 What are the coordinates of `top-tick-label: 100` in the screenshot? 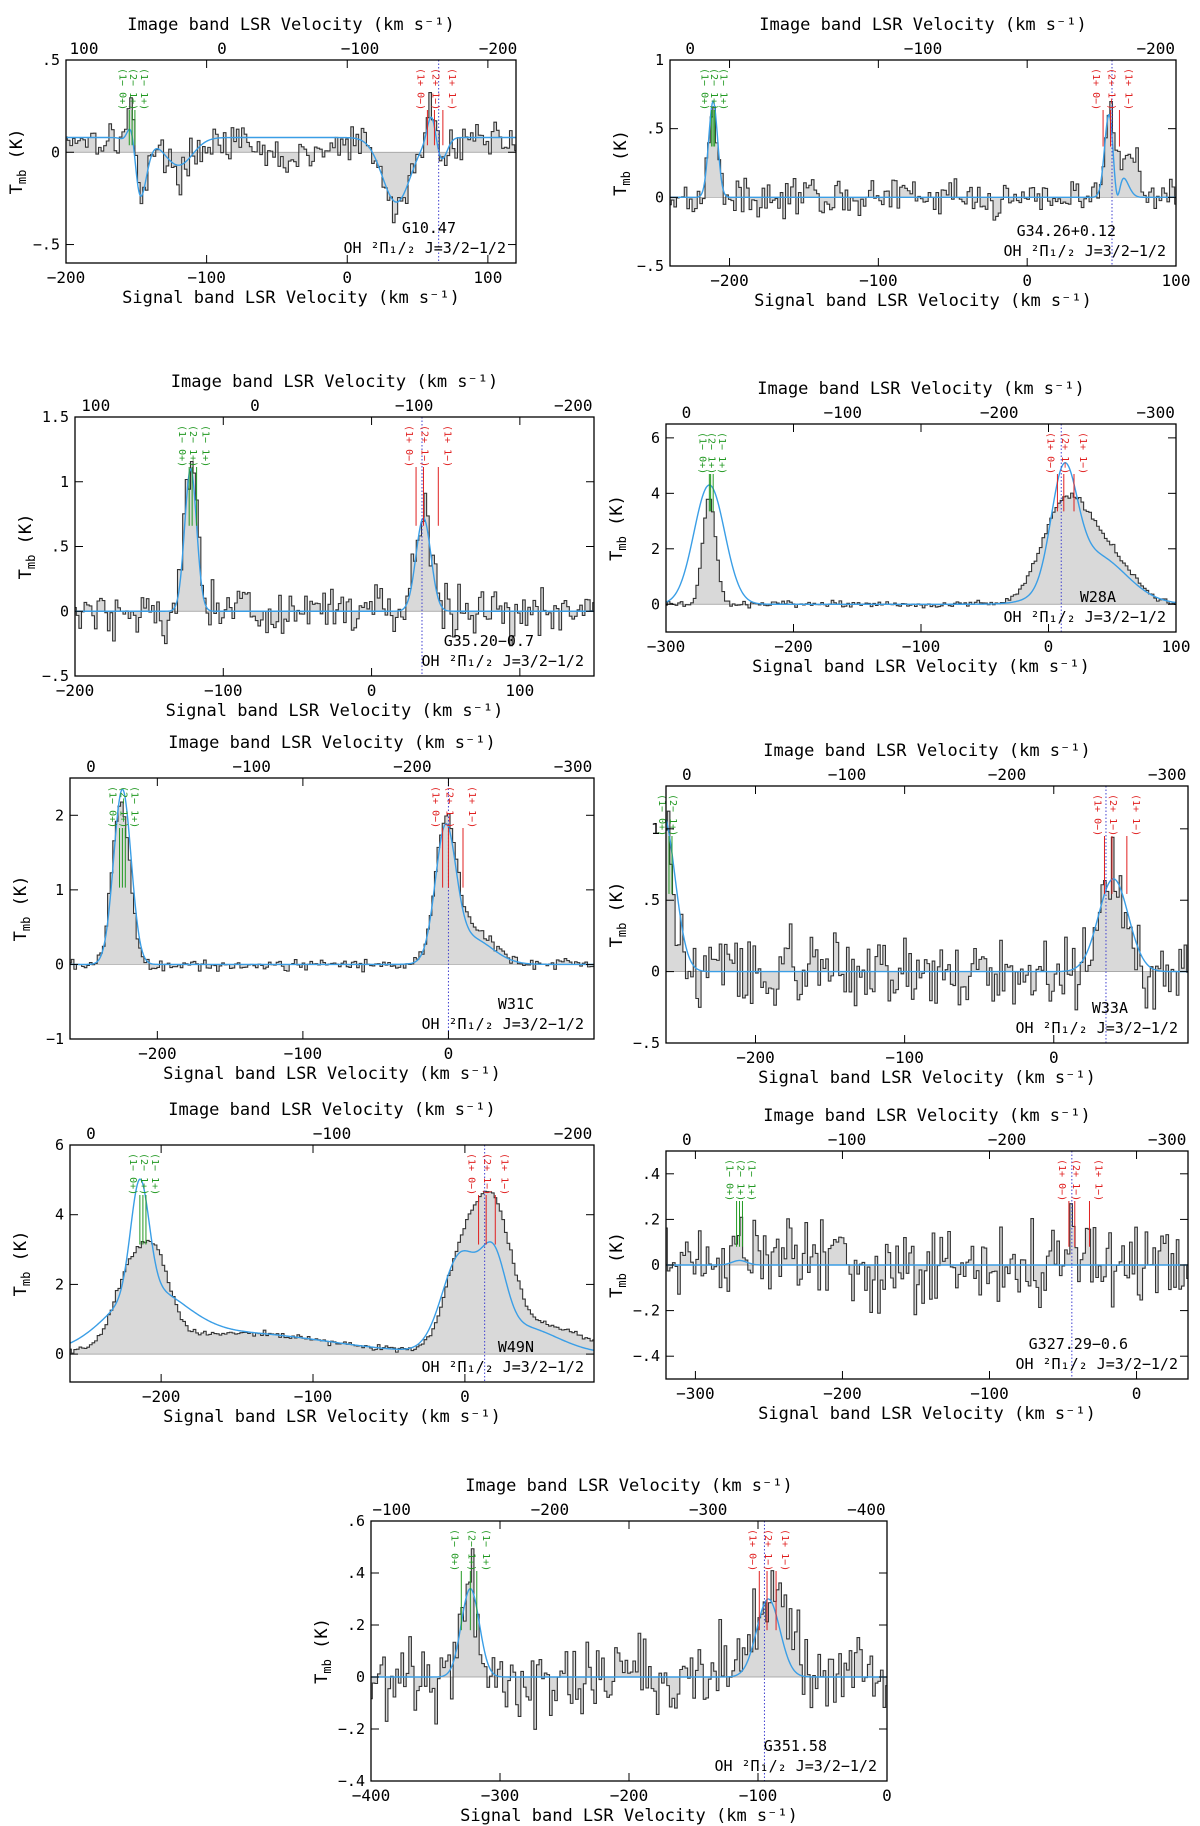 It's located at (95, 405).